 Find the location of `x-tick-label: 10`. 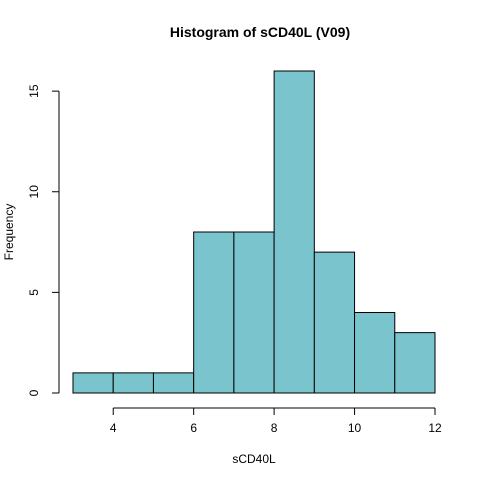

x-tick-label: 10 is located at coordinates (355, 428).